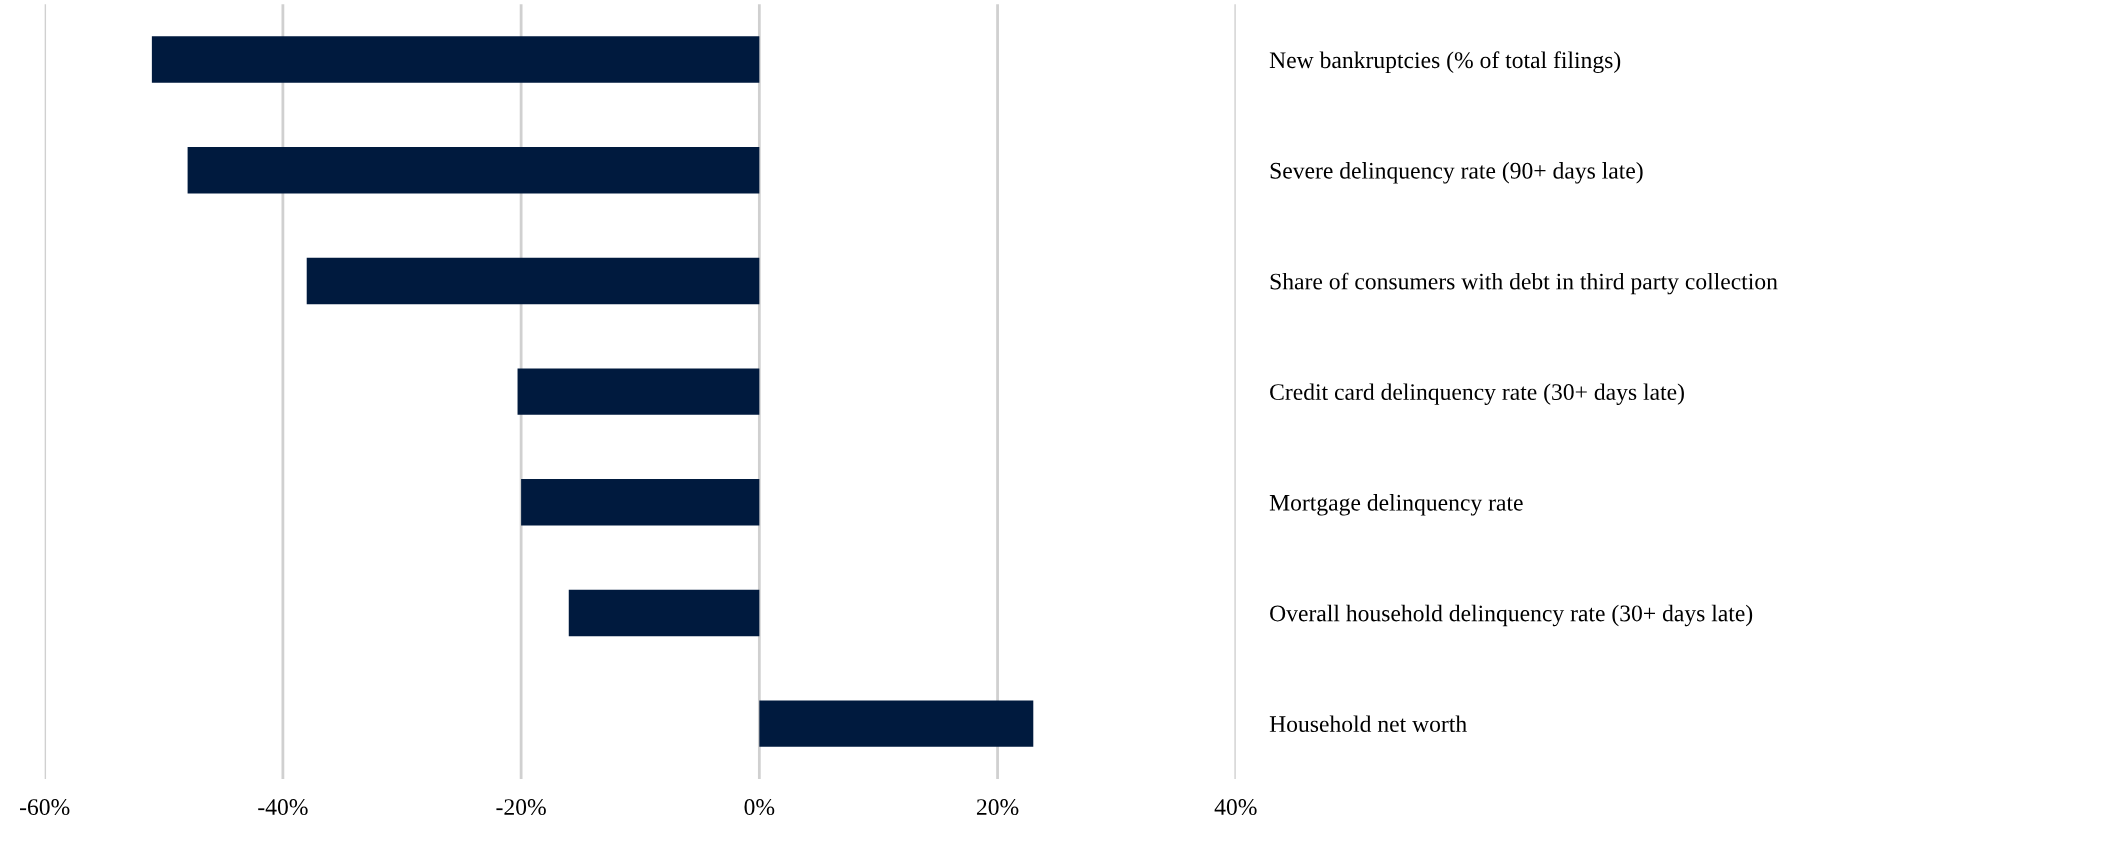  Describe the element at coordinates (44, 807) in the screenshot. I see `x-tick-label: -60%` at that location.